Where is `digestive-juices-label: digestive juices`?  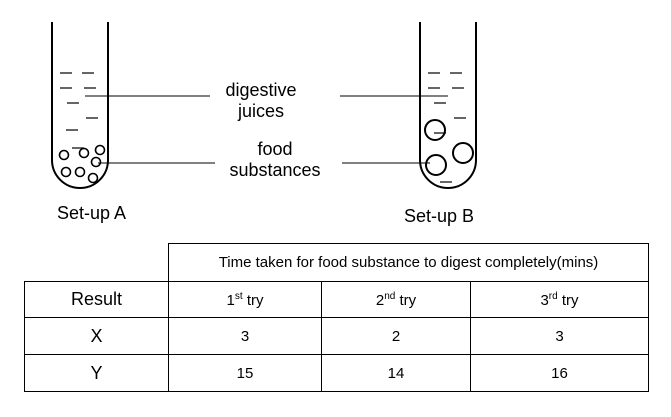 digestive-juices-label: digestive juices is located at coordinates (261, 101).